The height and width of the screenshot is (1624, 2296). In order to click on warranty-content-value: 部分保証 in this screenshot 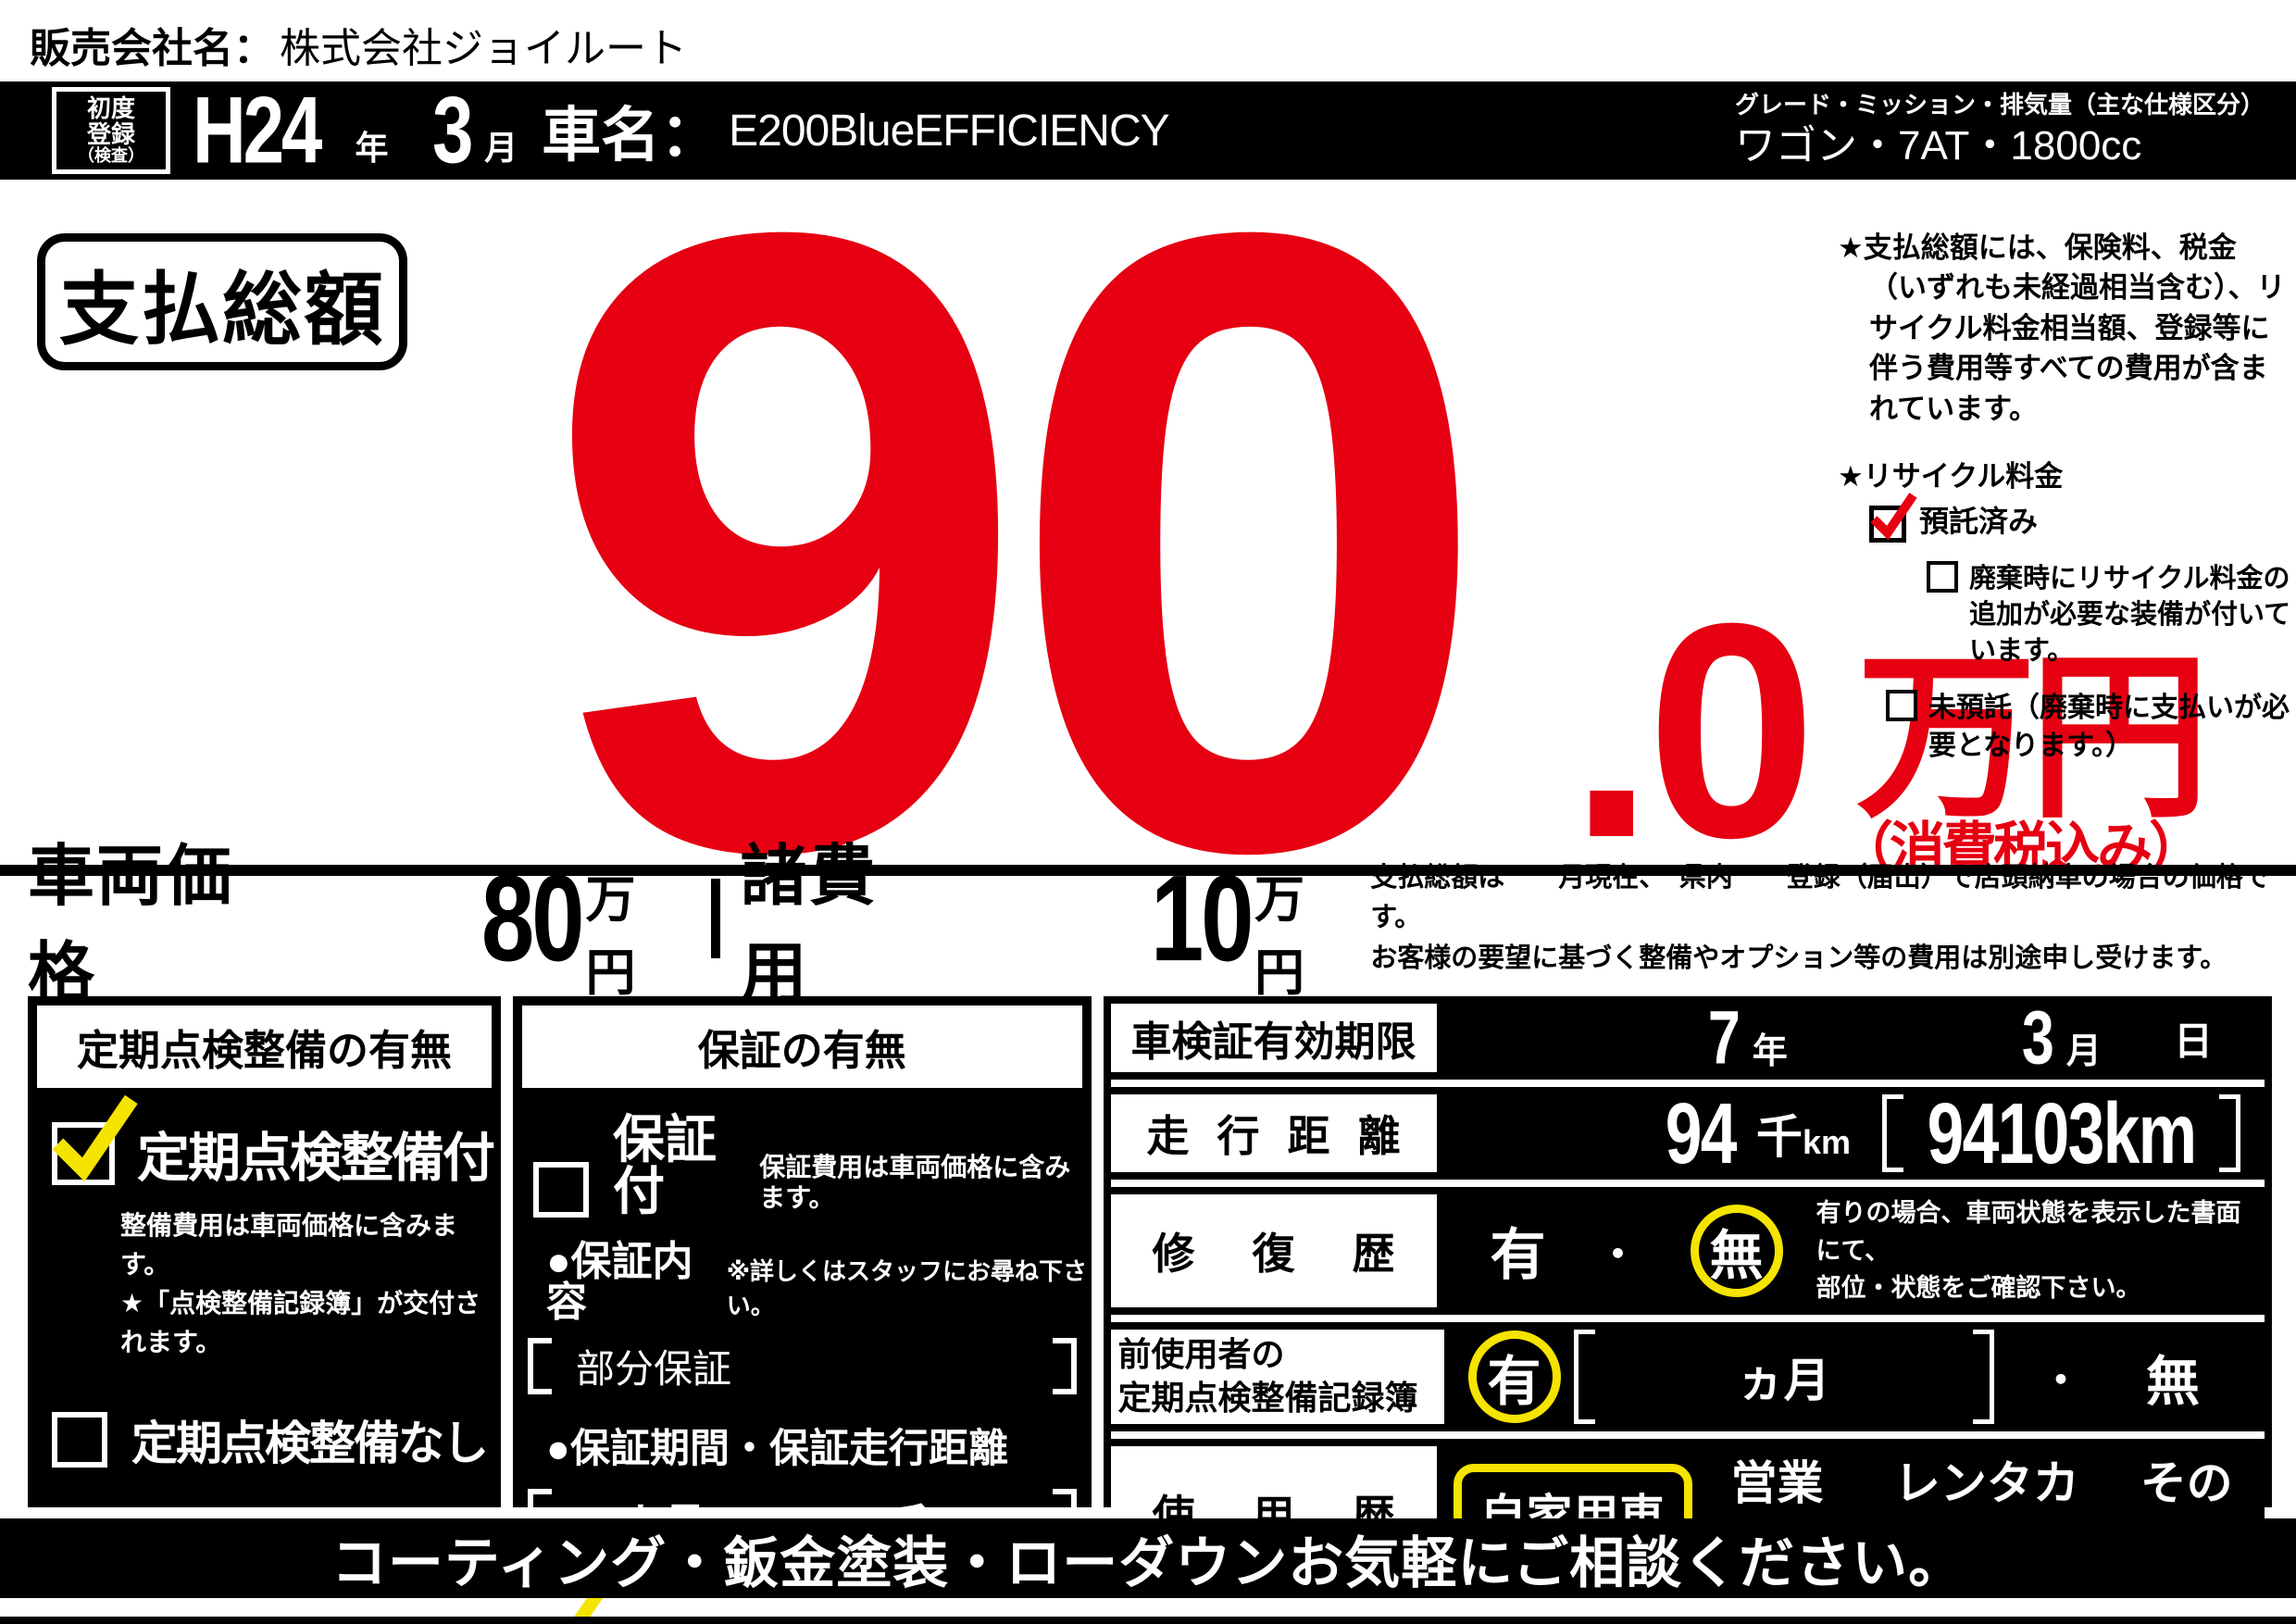, I will do `click(653, 1369)`.